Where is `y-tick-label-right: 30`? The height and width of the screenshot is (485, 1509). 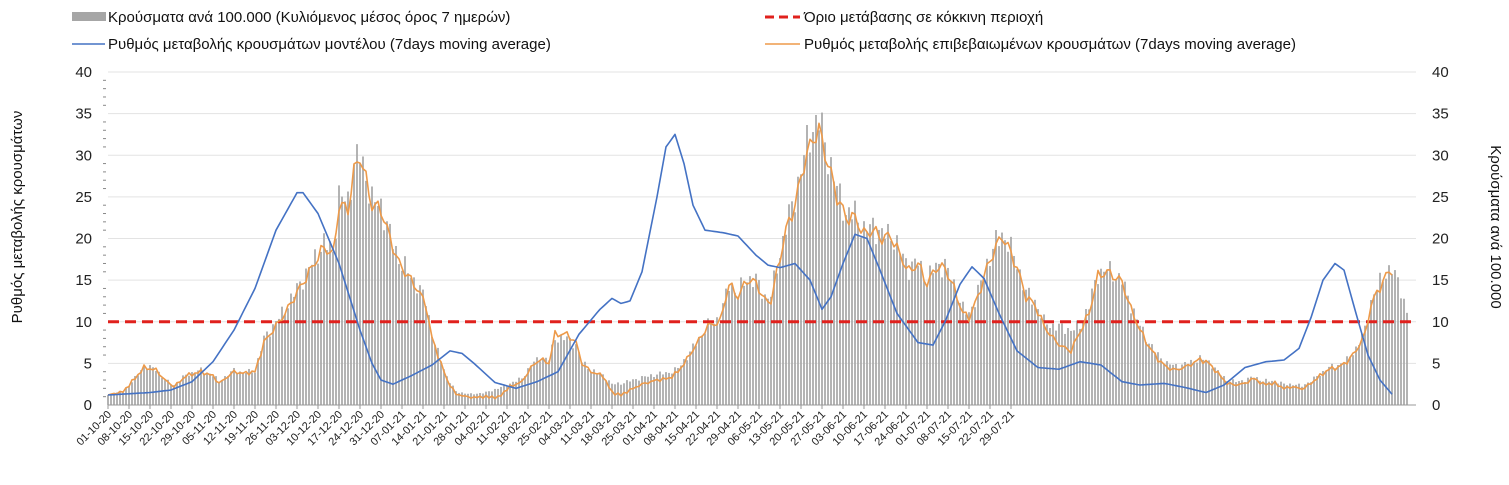 y-tick-label-right: 30 is located at coordinates (1440, 155).